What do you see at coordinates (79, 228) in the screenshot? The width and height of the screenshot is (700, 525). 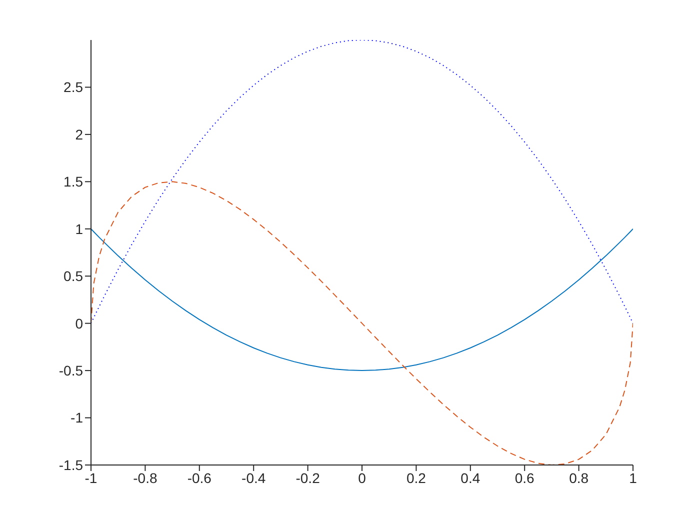 I see `y-tick-label: 1` at bounding box center [79, 228].